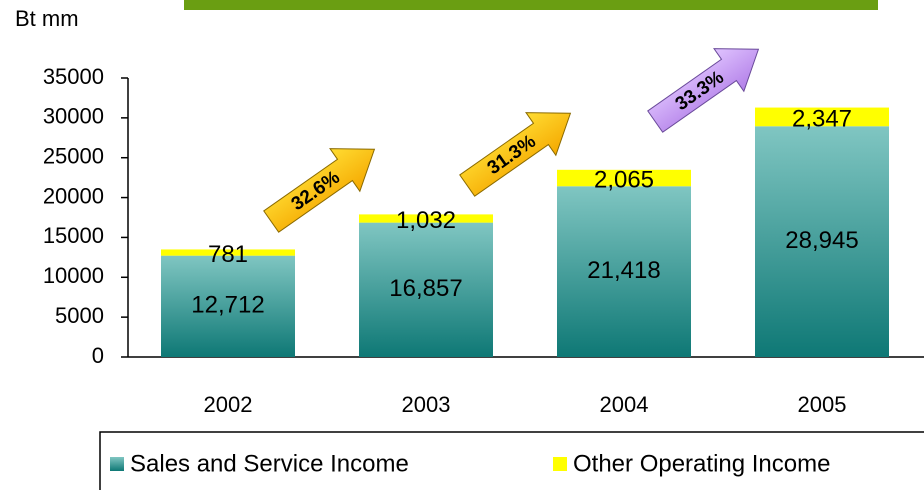 This screenshot has height=490, width=924. Describe the element at coordinates (73, 195) in the screenshot. I see `y-tick-label: 20000` at that location.